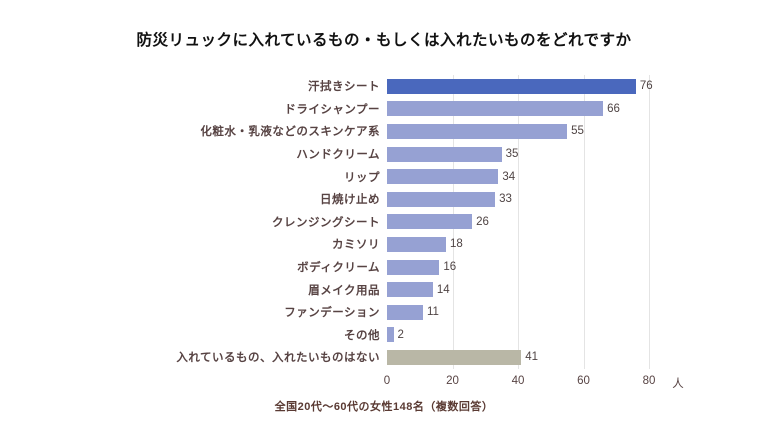 Image resolution: width=768 pixels, height=432 pixels. What do you see at coordinates (452, 380) in the screenshot?
I see `x-axis-tick-label: 20` at bounding box center [452, 380].